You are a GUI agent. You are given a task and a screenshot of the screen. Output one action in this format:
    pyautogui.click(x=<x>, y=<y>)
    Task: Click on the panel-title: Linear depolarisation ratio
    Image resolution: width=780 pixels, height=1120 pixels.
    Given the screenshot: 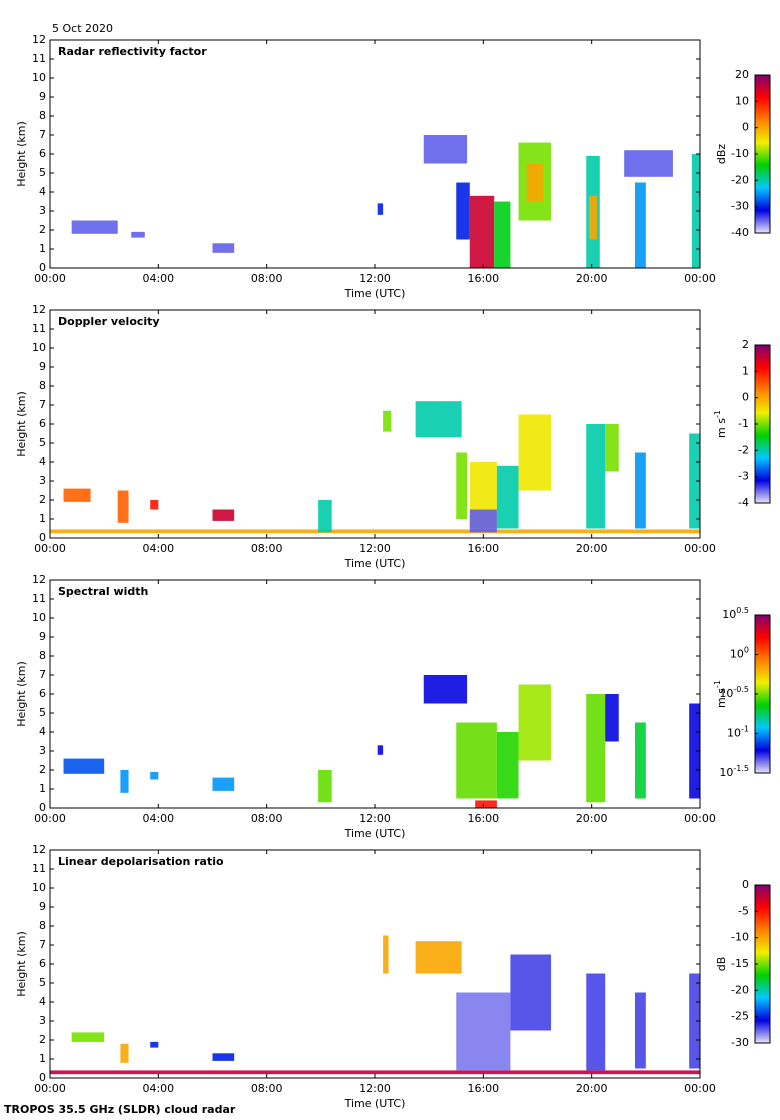 What is the action you would take?
    pyautogui.click(x=141, y=861)
    